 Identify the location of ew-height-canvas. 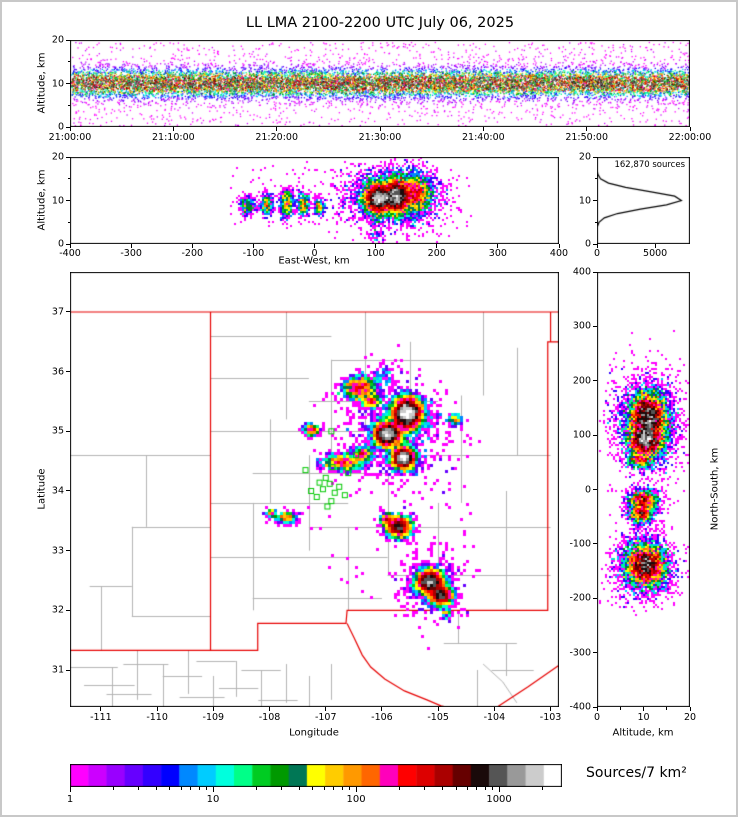
(314, 200).